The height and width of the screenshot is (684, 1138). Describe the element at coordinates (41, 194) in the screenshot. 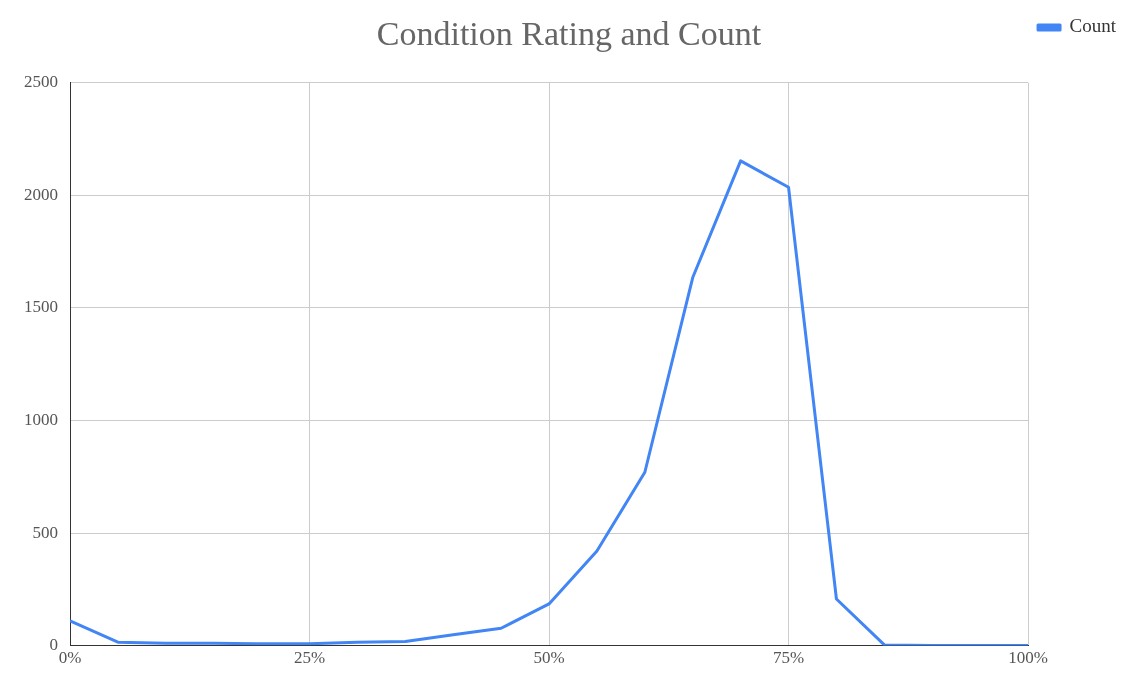

I see `y-tick-label: 2000` at that location.